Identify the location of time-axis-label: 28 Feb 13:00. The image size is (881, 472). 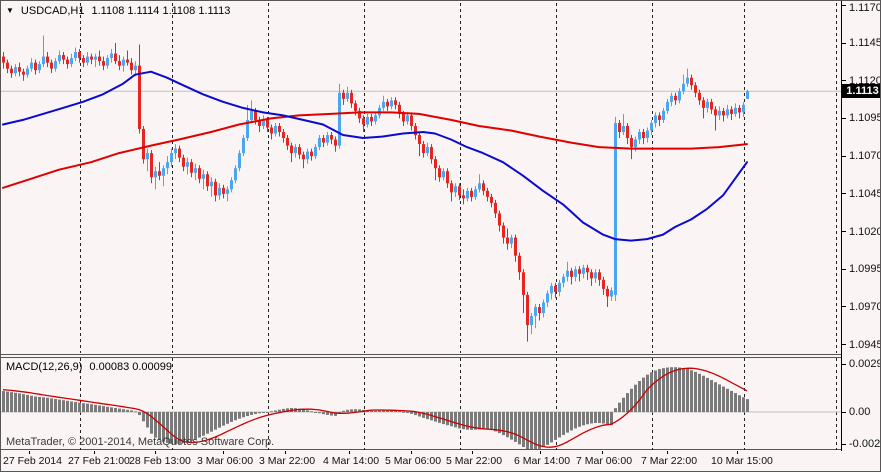
(160, 461).